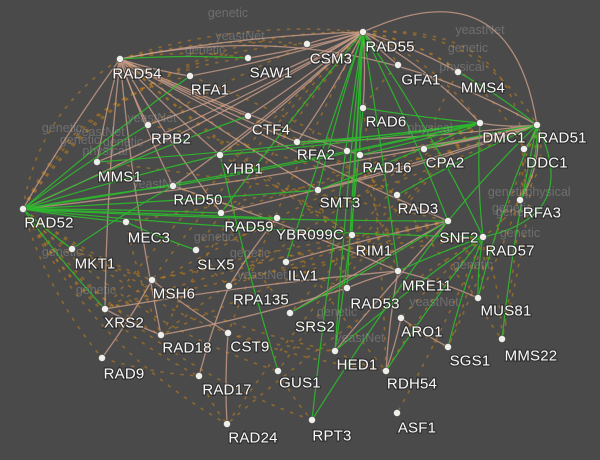 Image resolution: width=600 pixels, height=460 pixels. I want to click on network-node-rdh54, so click(386, 371).